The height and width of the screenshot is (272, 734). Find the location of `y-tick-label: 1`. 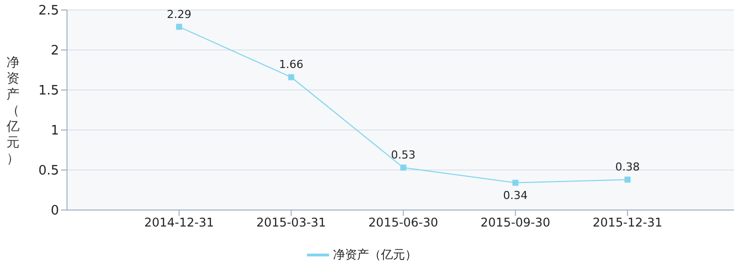

y-tick-label: 1 is located at coordinates (54, 131).